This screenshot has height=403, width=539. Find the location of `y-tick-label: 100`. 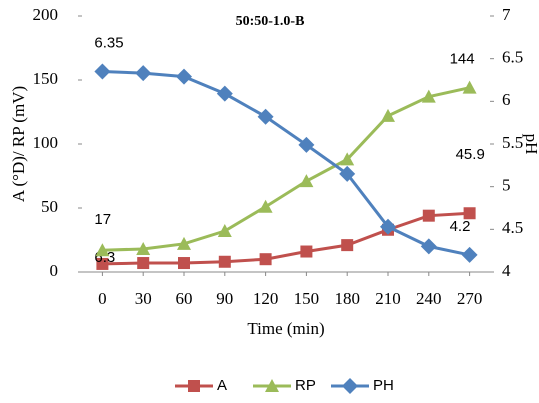

y-tick-label: 100 is located at coordinates (46, 142).